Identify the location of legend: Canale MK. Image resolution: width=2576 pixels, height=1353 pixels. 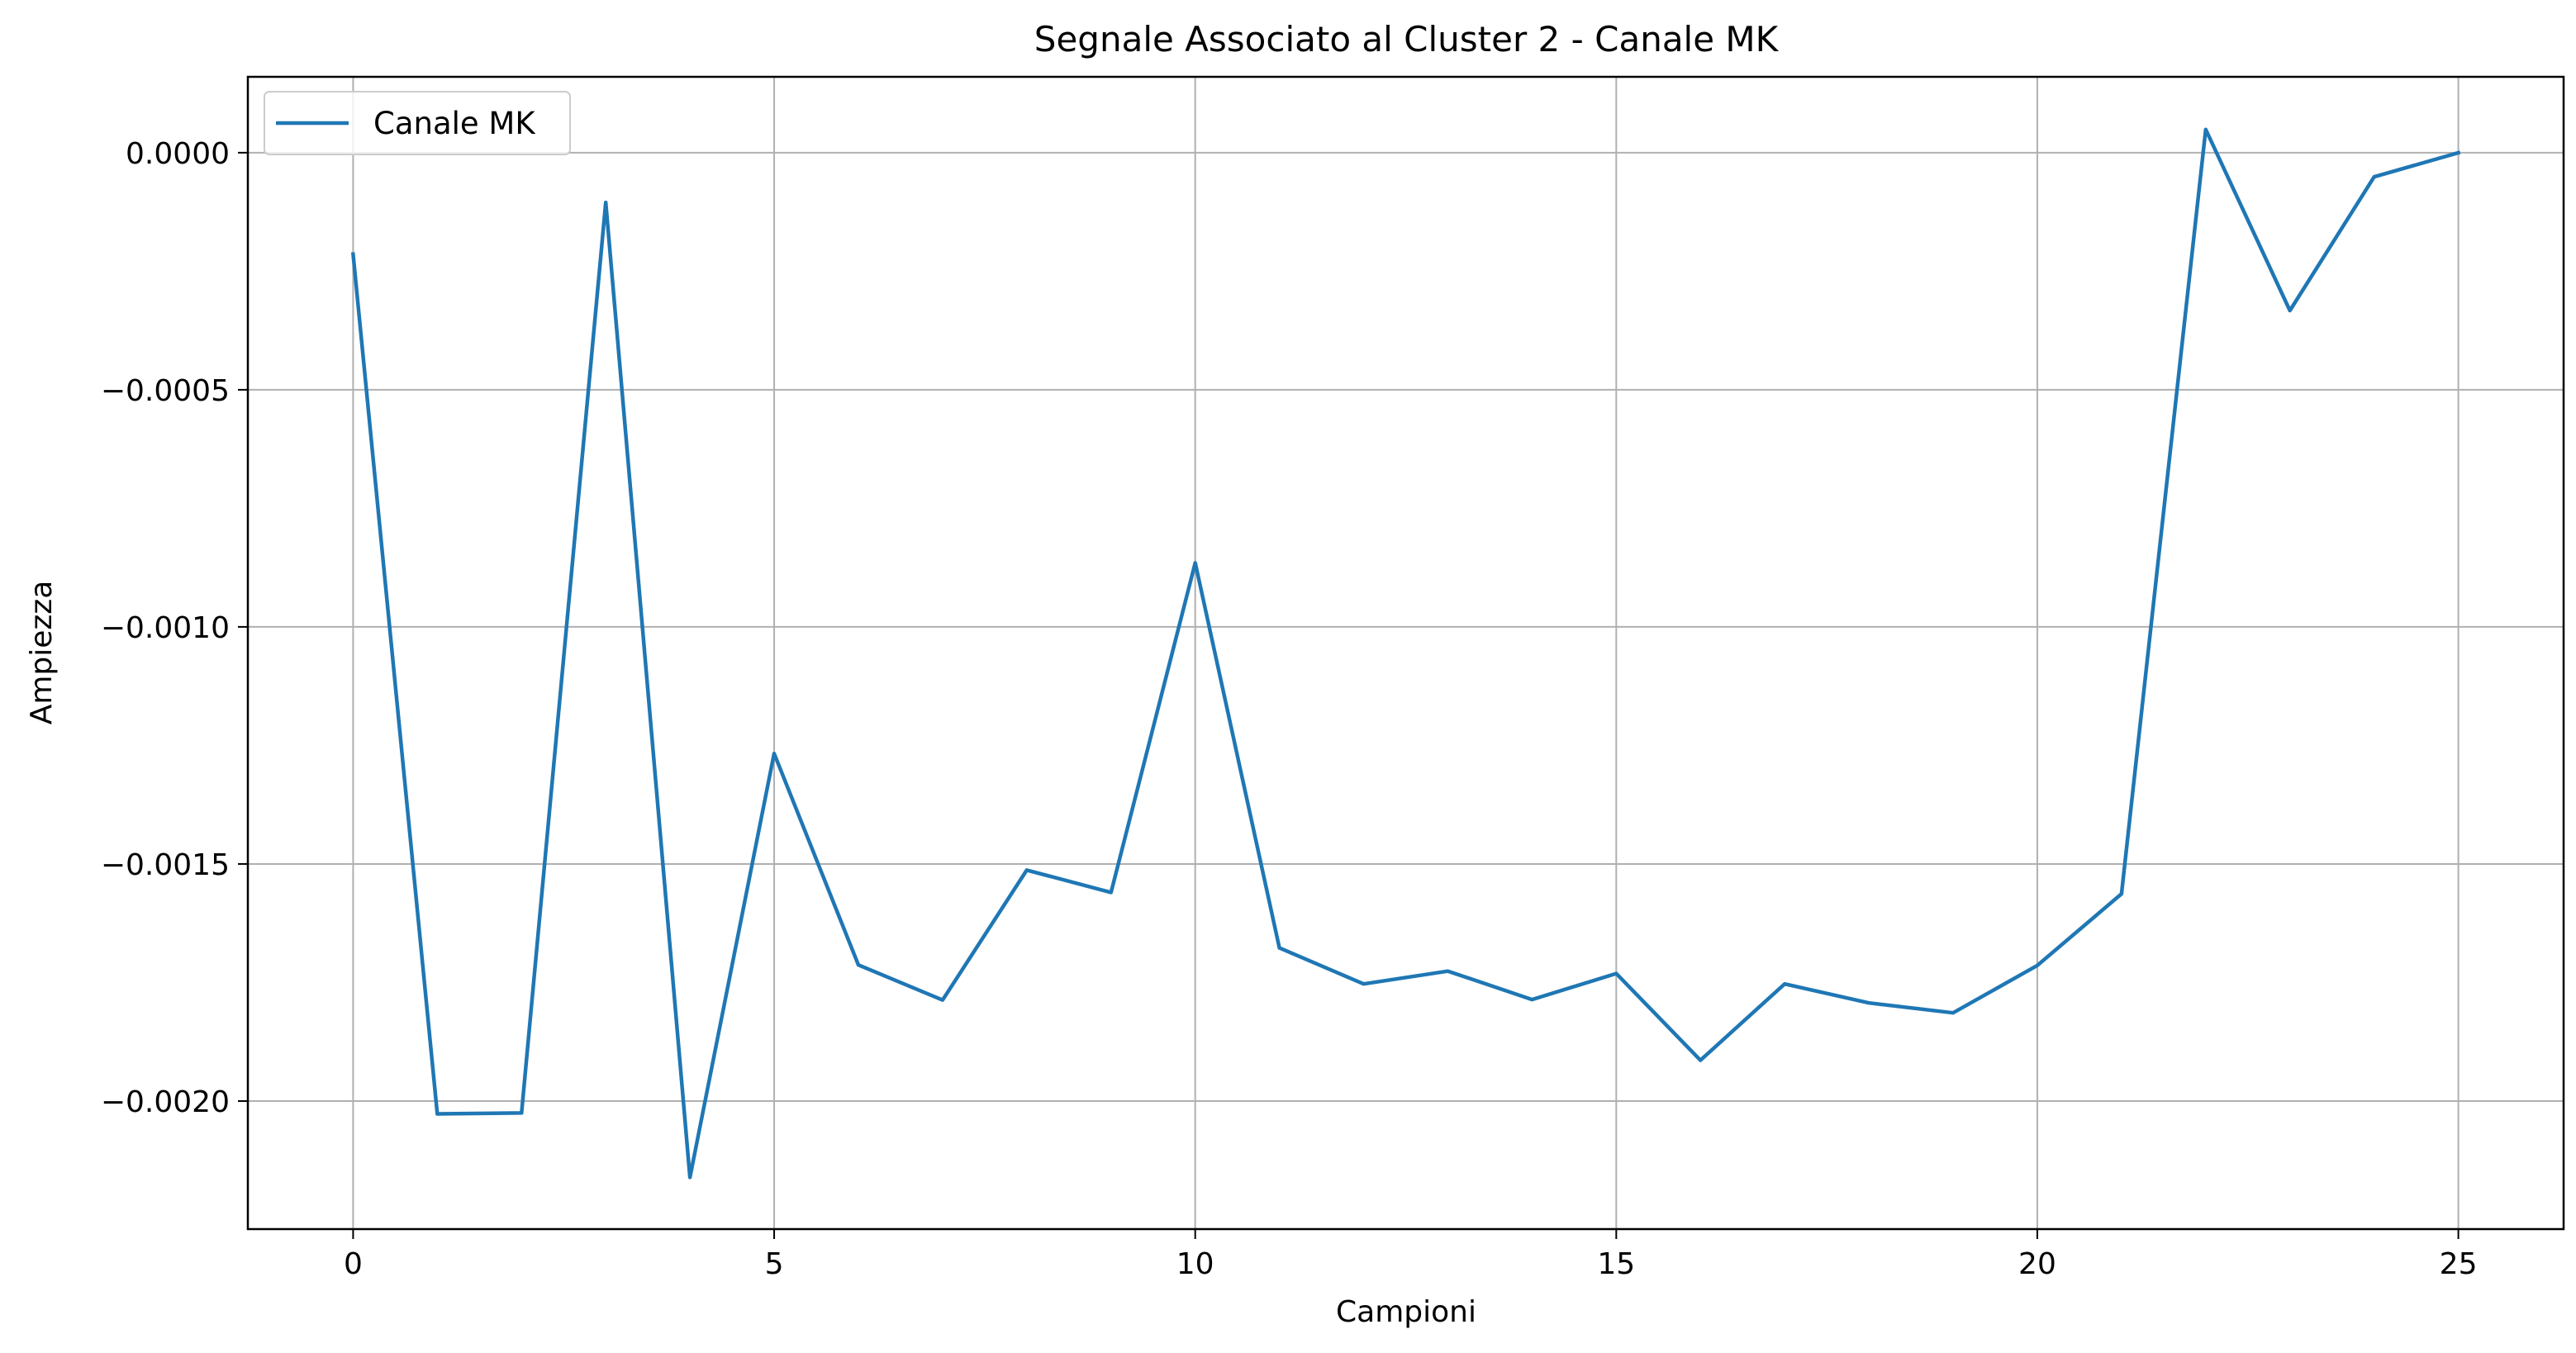
(417, 123).